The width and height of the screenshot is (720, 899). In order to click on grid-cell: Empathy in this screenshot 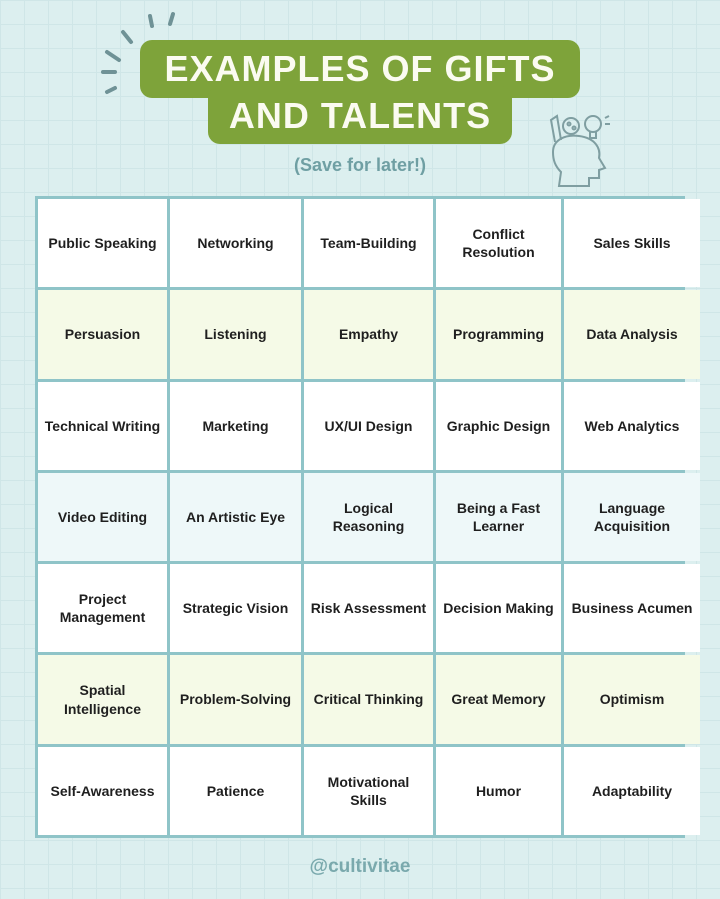, I will do `click(368, 334)`.